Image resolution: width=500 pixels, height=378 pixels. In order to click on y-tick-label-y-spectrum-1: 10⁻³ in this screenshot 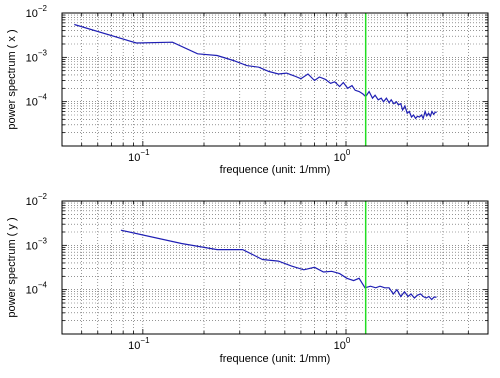, I will do `click(37, 244)`.